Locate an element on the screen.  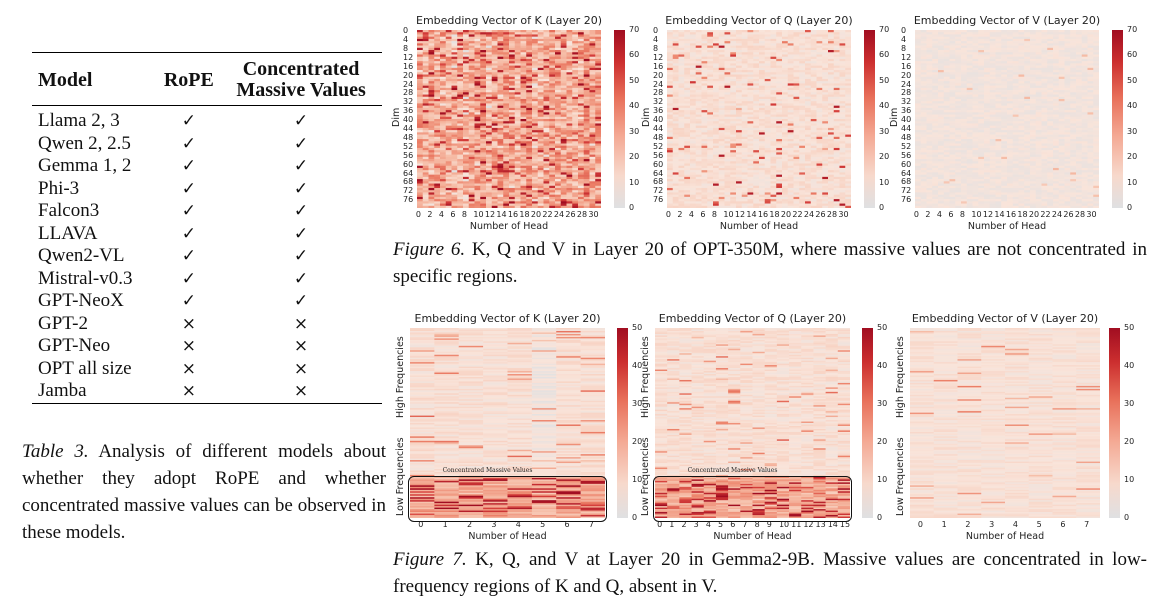
y-tick-label: 4 is located at coordinates (406, 39).